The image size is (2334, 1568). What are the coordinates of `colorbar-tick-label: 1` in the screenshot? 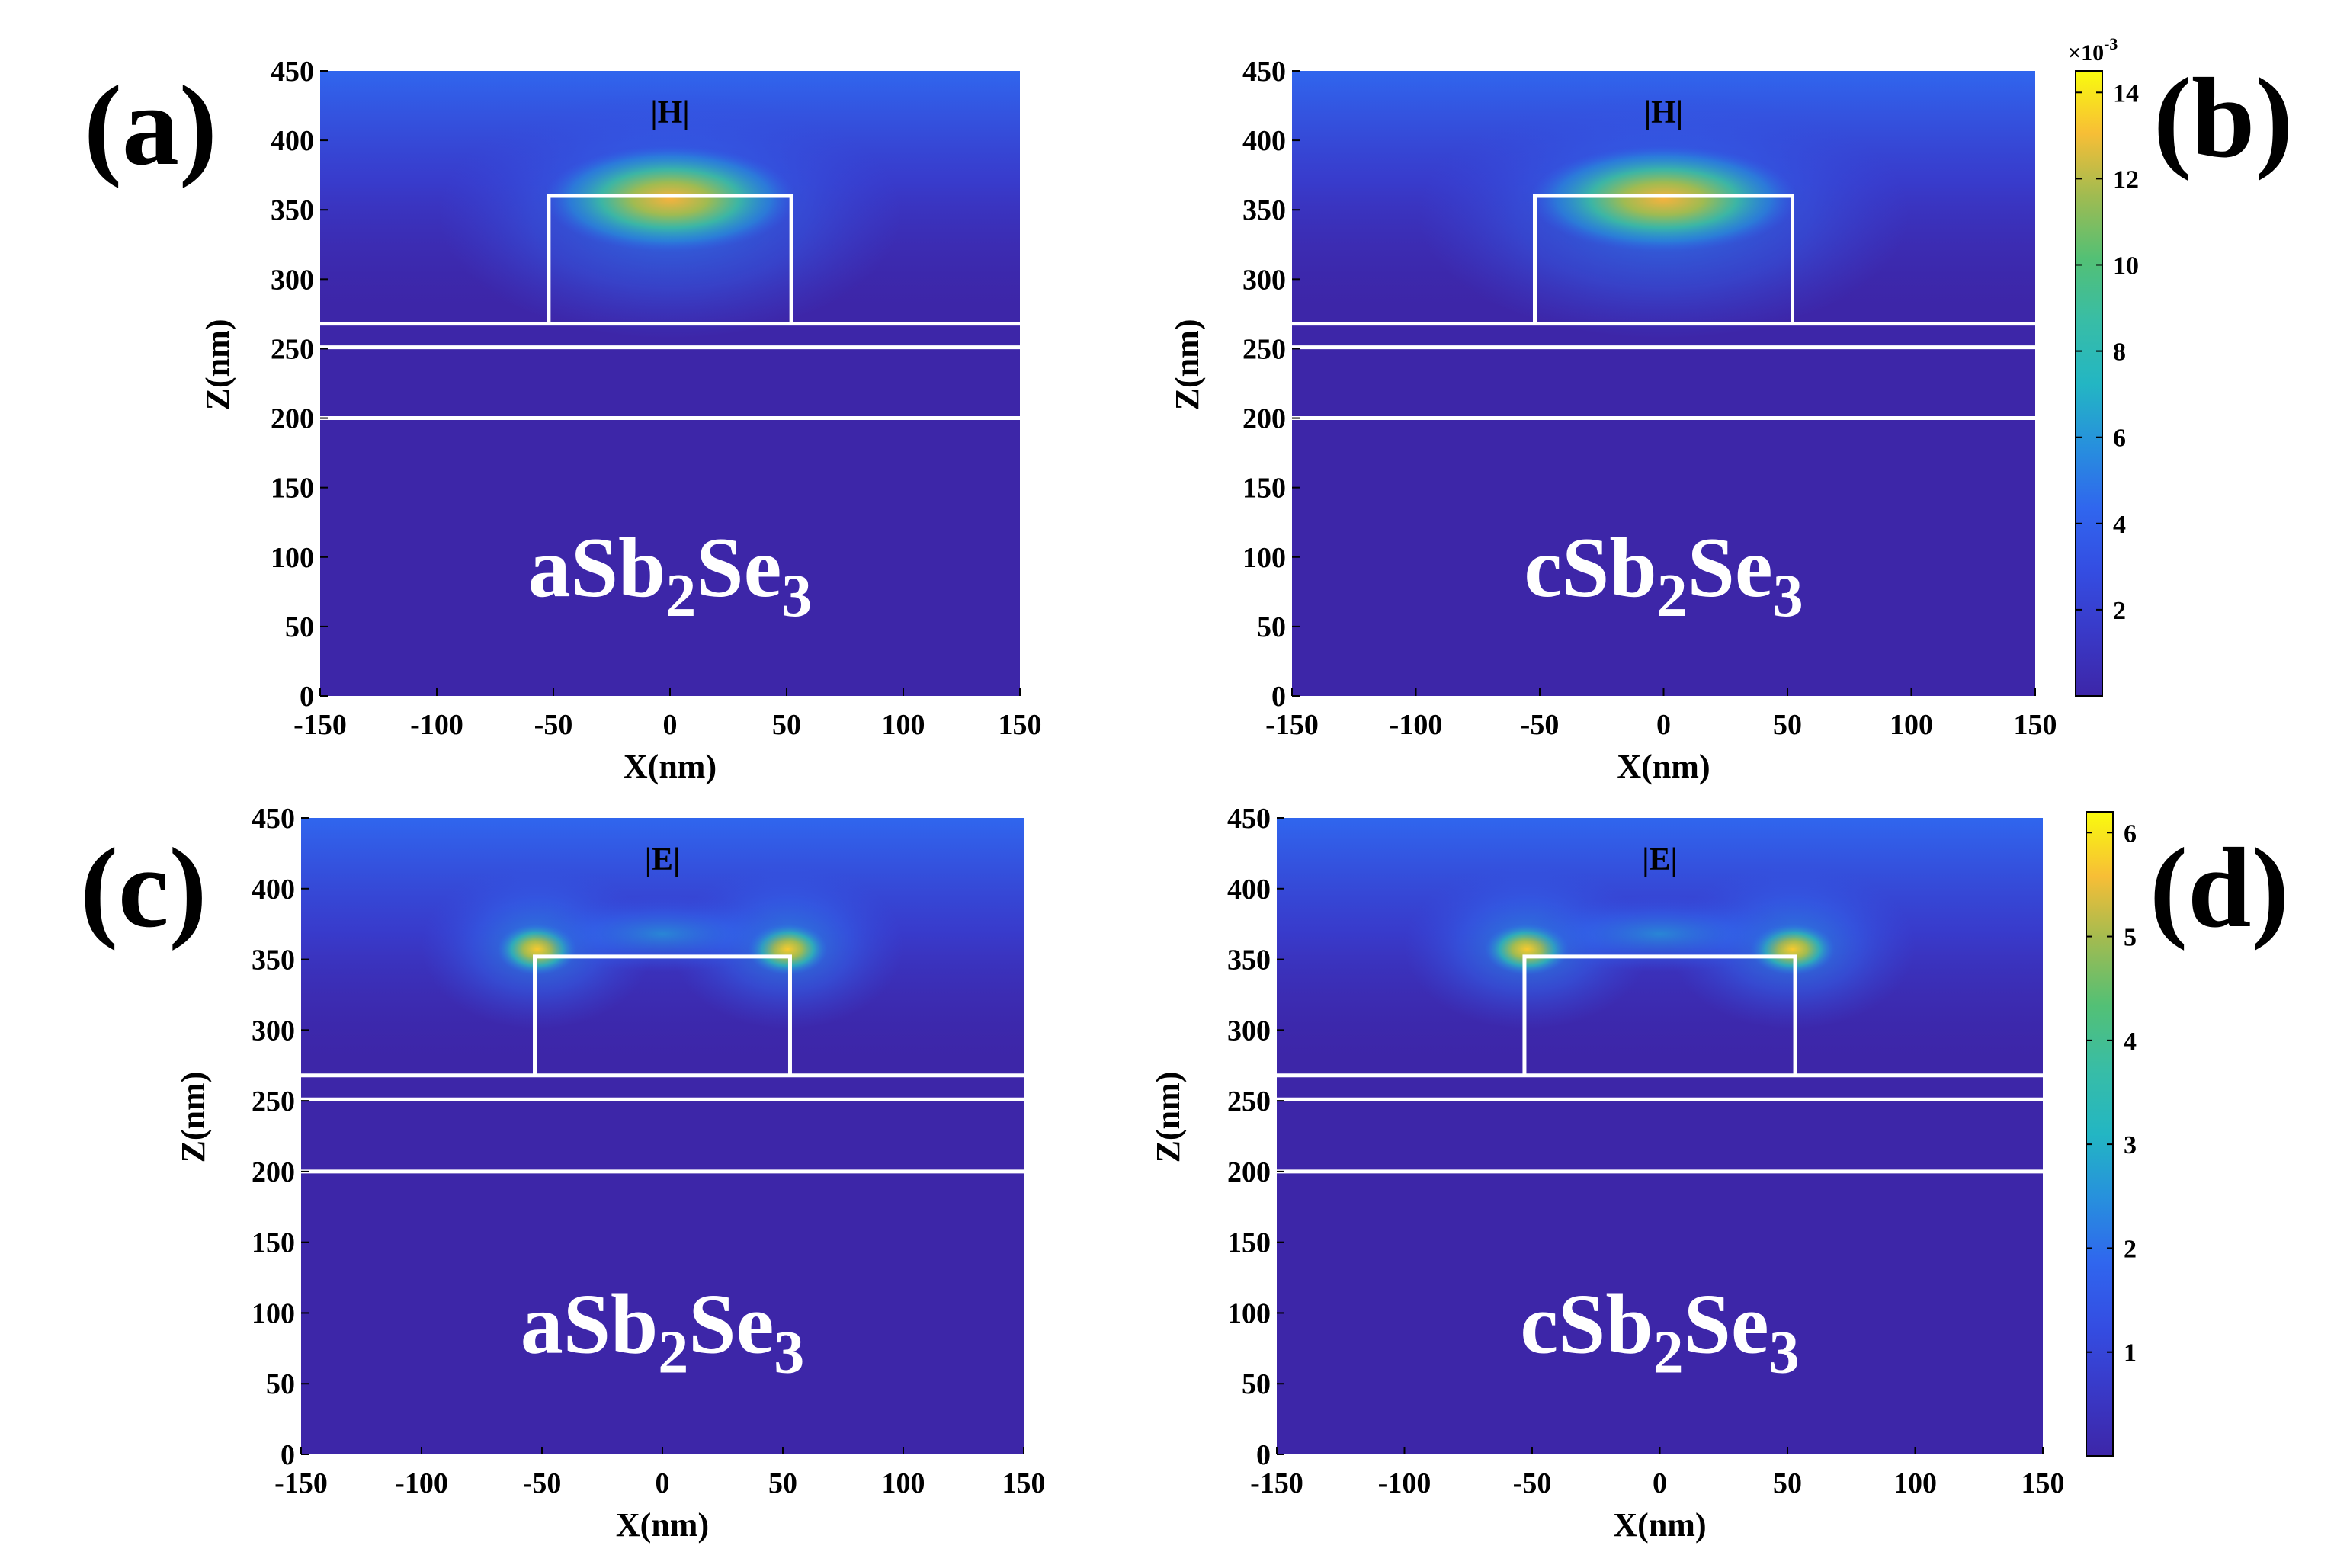 It's located at (2130, 1353).